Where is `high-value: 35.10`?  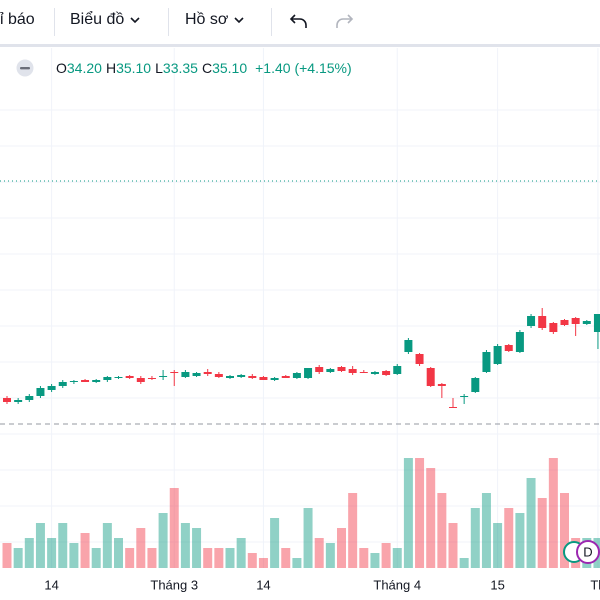
high-value: 35.10 is located at coordinates (134, 68).